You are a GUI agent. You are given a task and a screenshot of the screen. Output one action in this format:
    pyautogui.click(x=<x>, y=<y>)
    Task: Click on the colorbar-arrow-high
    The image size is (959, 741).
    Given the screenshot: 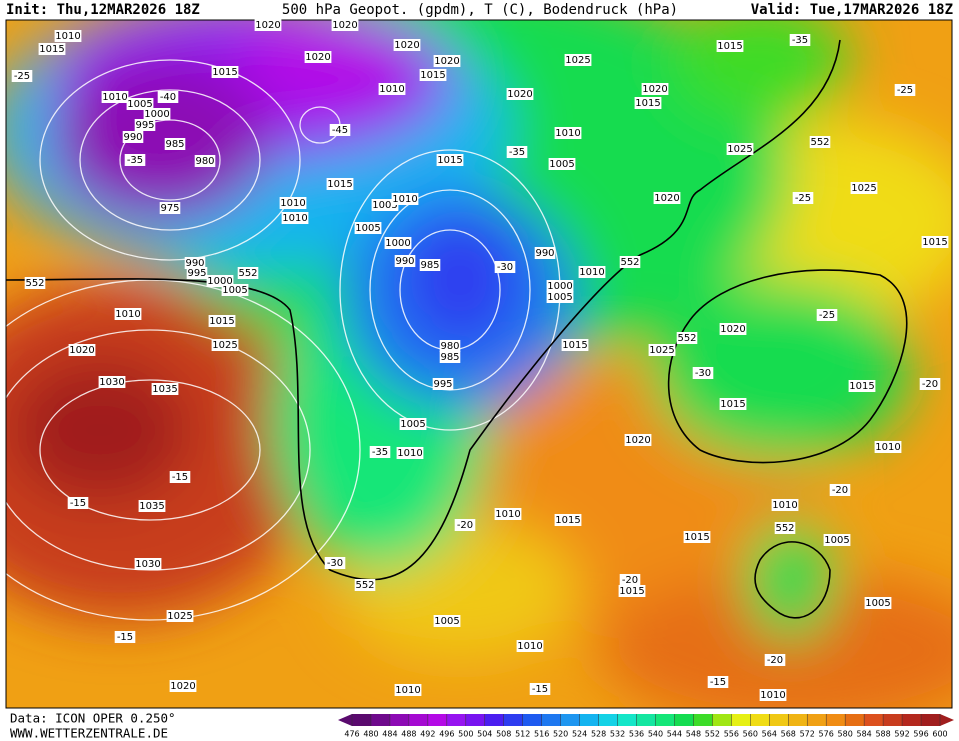 What is the action you would take?
    pyautogui.click(x=947, y=720)
    